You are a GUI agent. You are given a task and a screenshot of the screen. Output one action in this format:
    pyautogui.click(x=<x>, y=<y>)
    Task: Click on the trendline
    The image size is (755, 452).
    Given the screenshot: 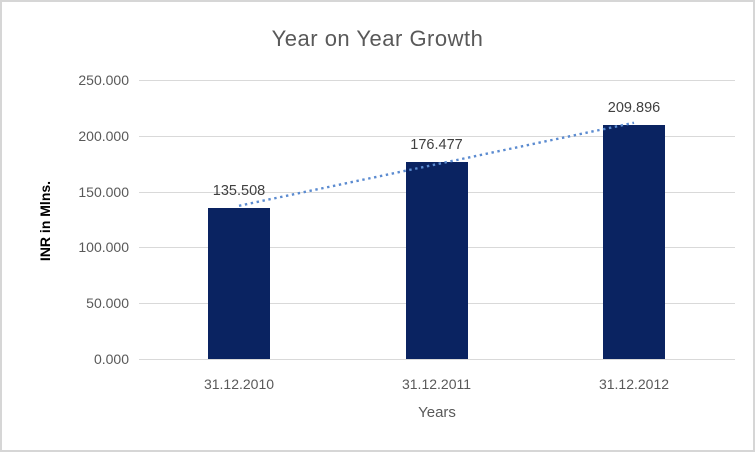 What is the action you would take?
    pyautogui.click(x=436, y=164)
    